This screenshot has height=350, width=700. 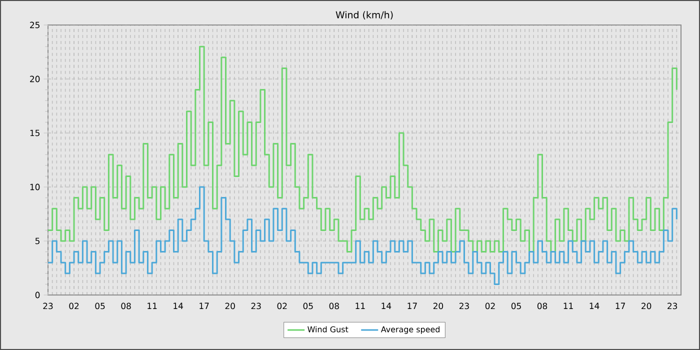 I want to click on y-tick-label: 25, so click(x=35, y=25).